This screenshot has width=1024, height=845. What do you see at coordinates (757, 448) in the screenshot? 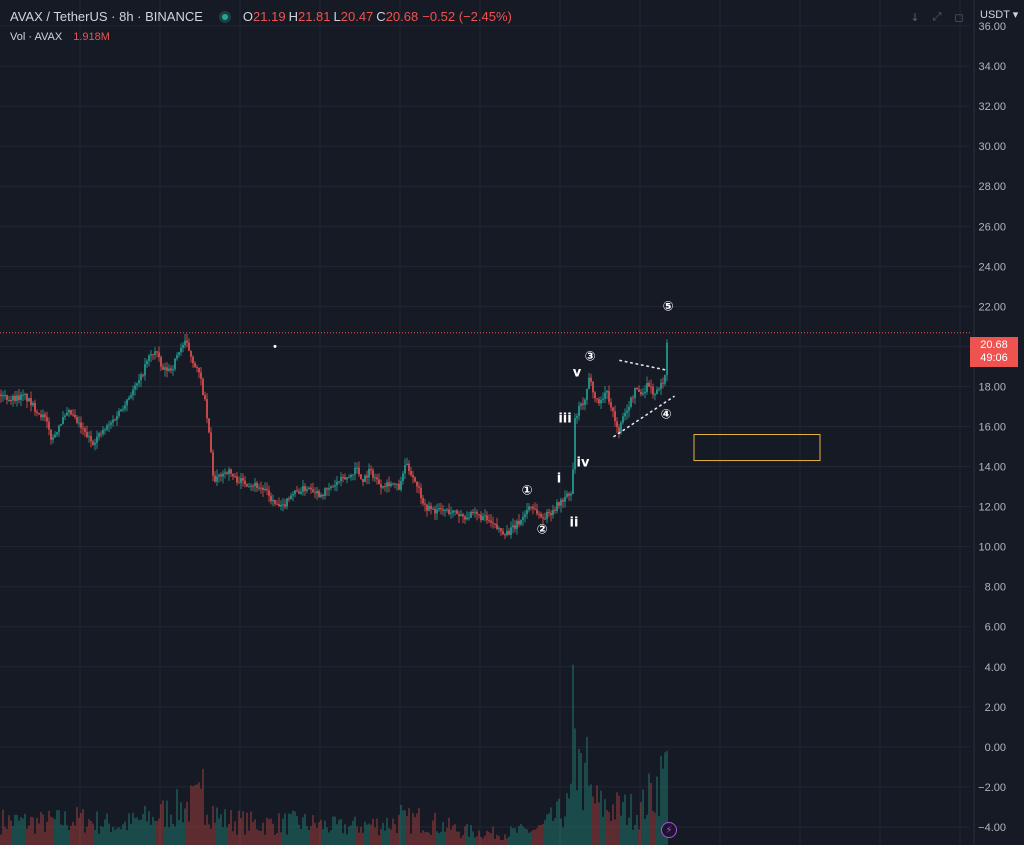
I see `target-zone-box` at bounding box center [757, 448].